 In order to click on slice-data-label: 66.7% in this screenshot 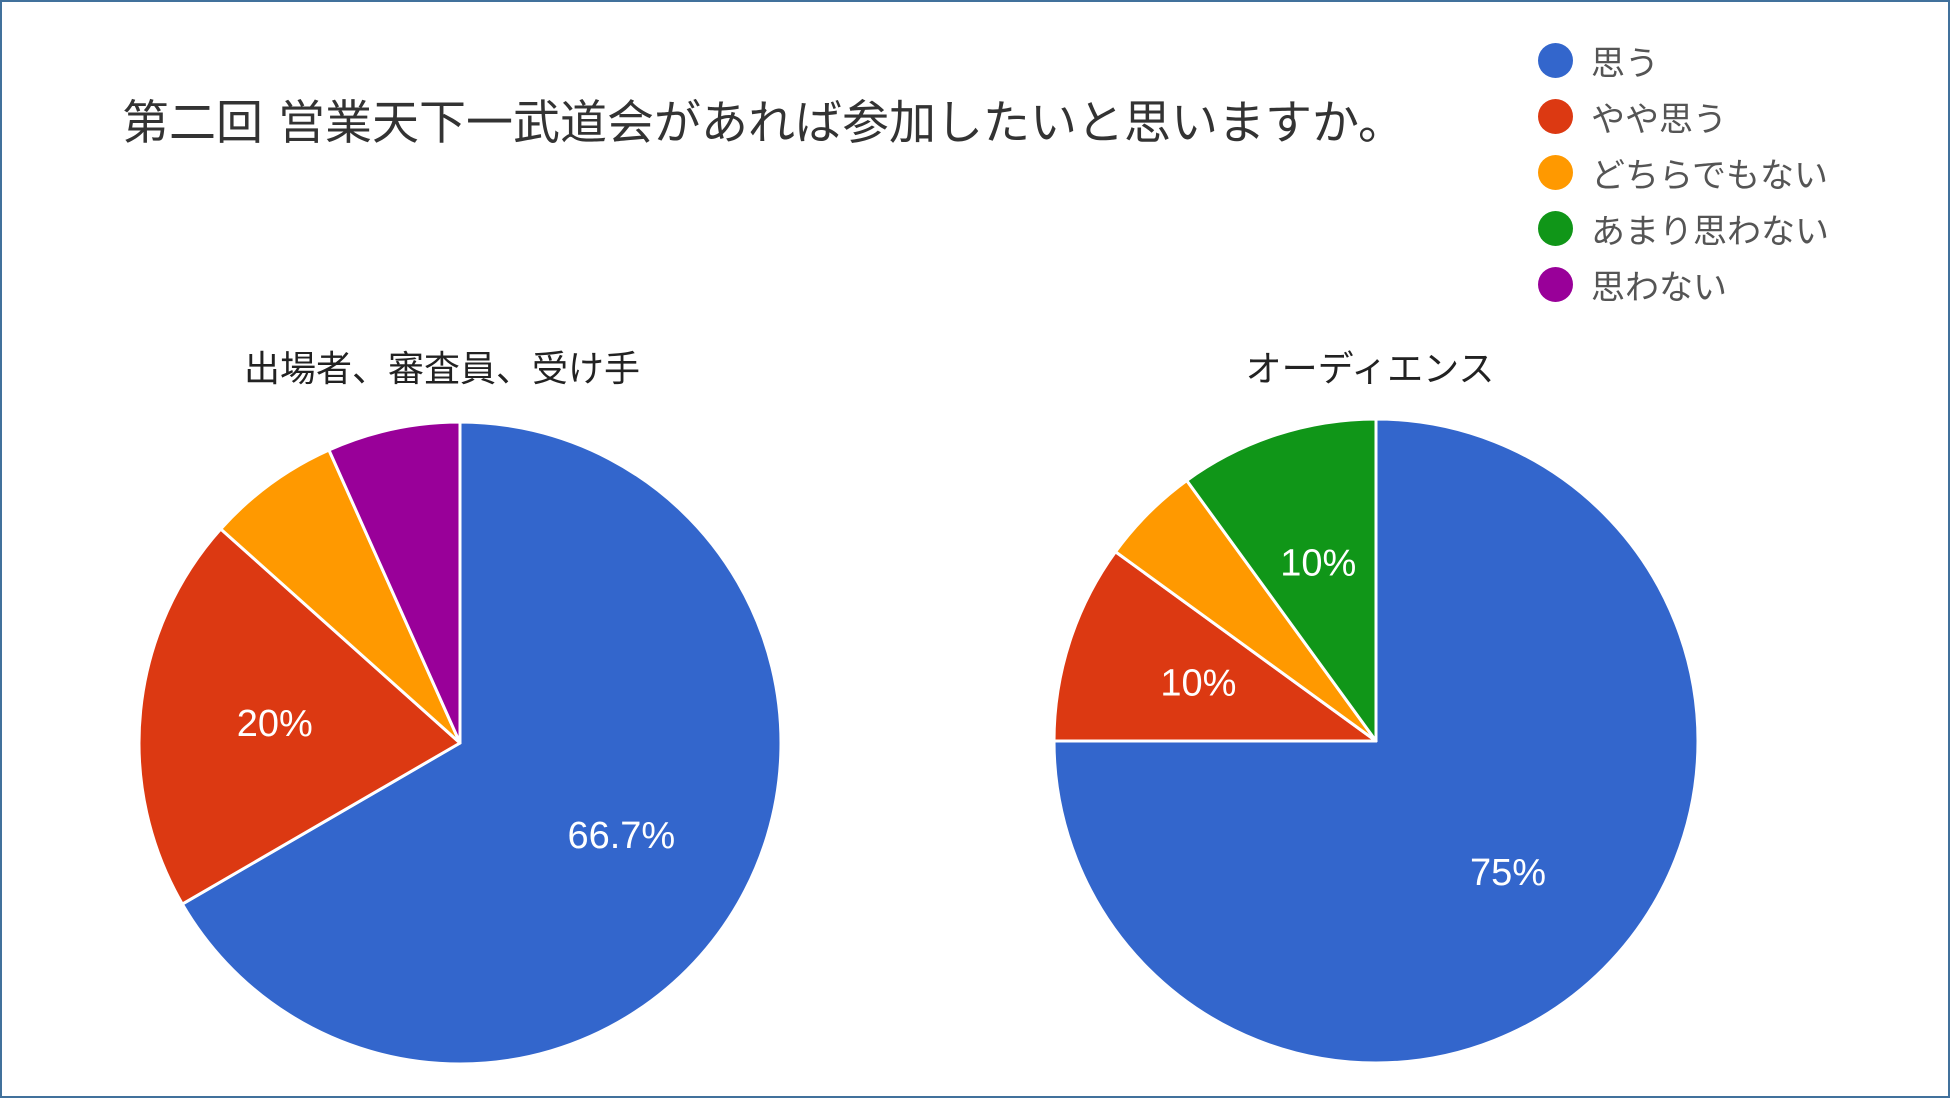, I will do `click(621, 836)`.